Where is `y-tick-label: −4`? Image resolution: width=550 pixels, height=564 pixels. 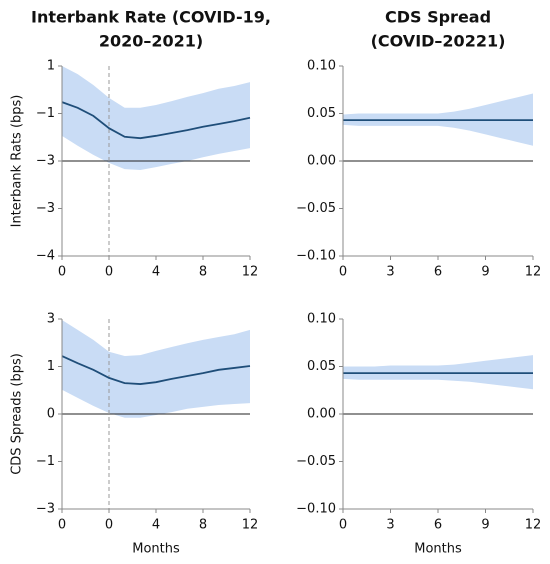
y-tick-label: −4 is located at coordinates (45, 256).